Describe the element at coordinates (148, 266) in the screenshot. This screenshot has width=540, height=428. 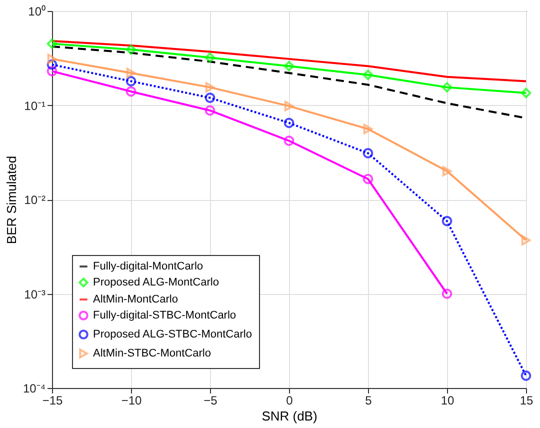
I see `legend-label: Fully-digital-MontCarlo` at that location.